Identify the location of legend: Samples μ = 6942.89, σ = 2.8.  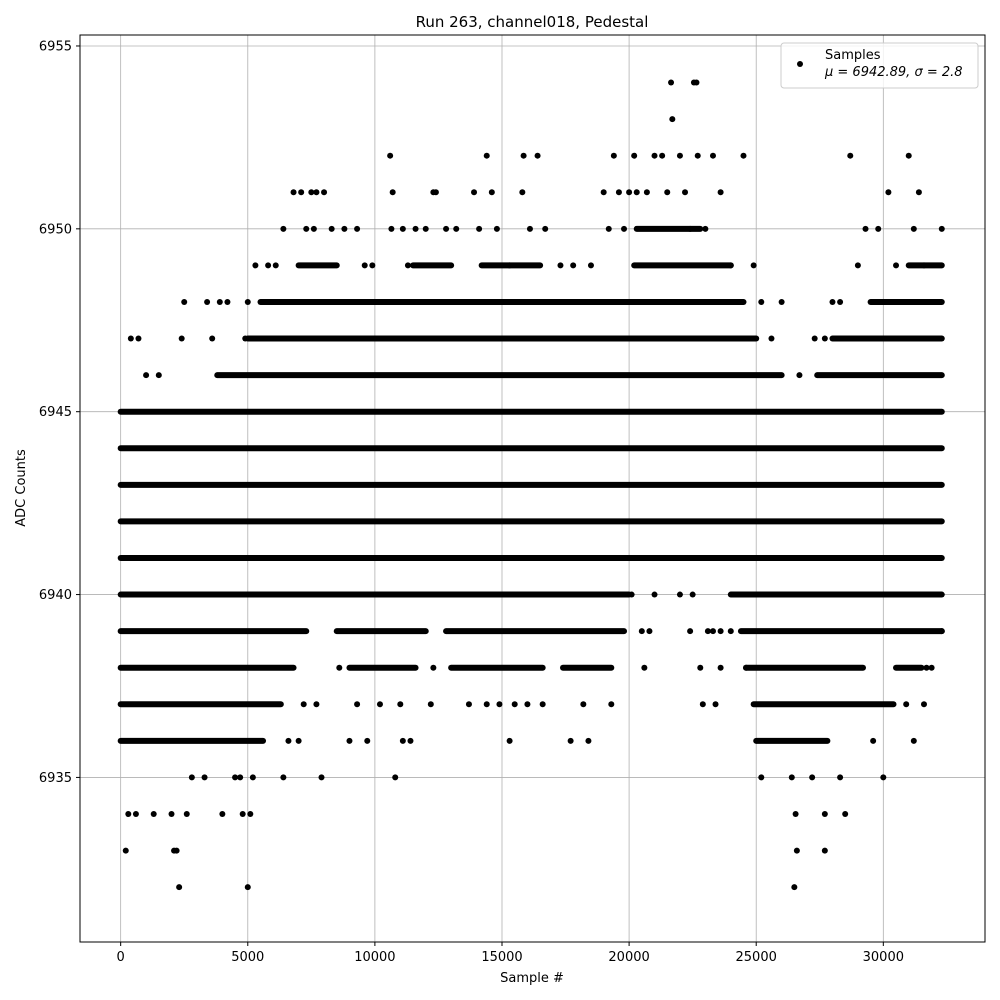
(879, 65).